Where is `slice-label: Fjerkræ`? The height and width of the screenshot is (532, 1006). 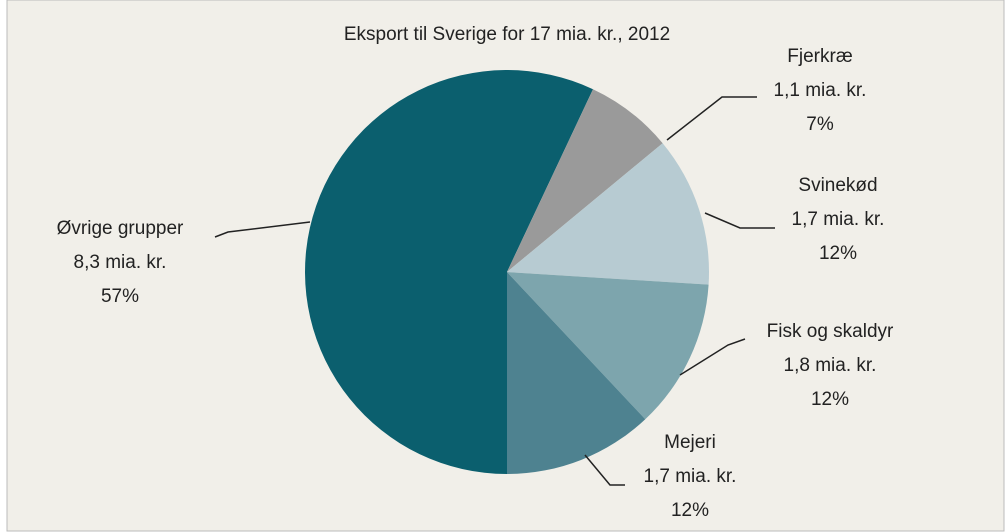 slice-label: Fjerkræ is located at coordinates (820, 56).